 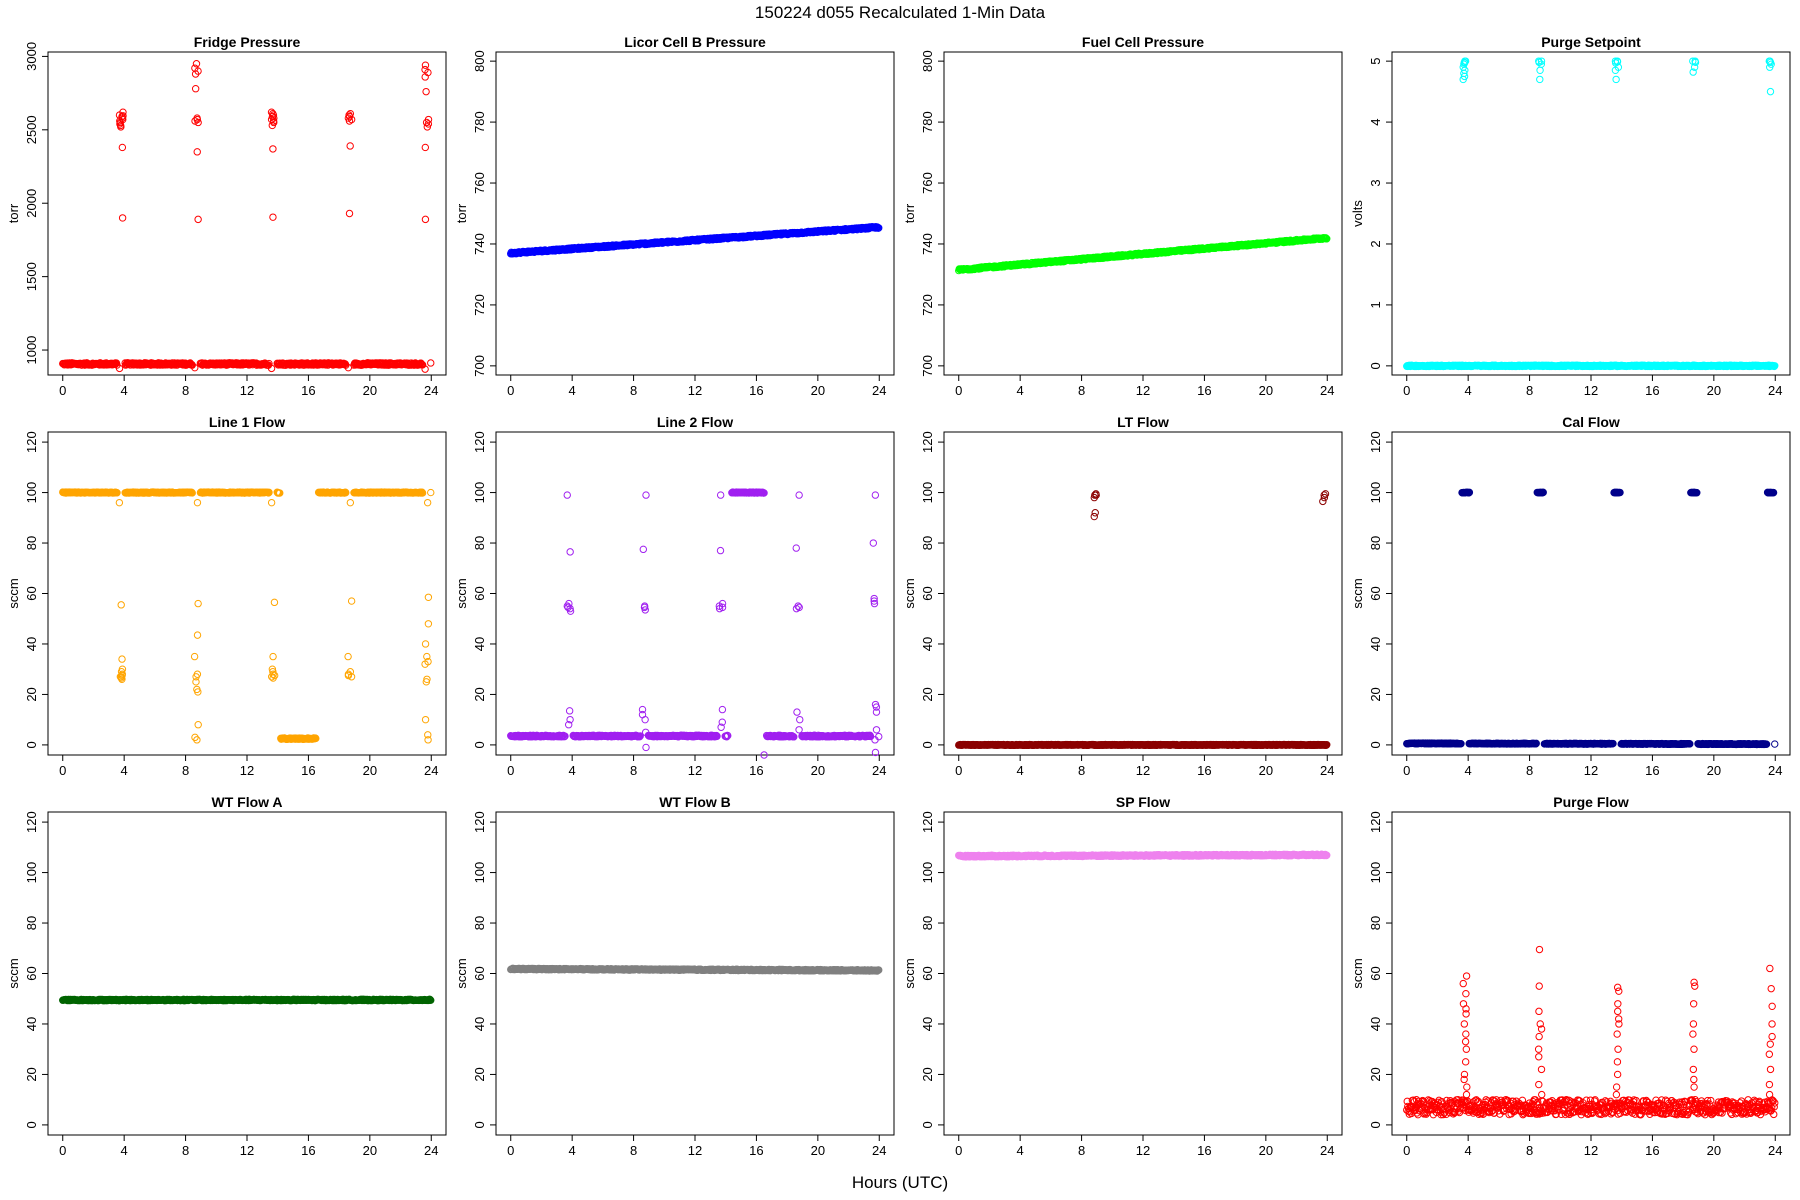 What do you see at coordinates (1375, 304) in the screenshot?
I see `y-tick-label: 1` at bounding box center [1375, 304].